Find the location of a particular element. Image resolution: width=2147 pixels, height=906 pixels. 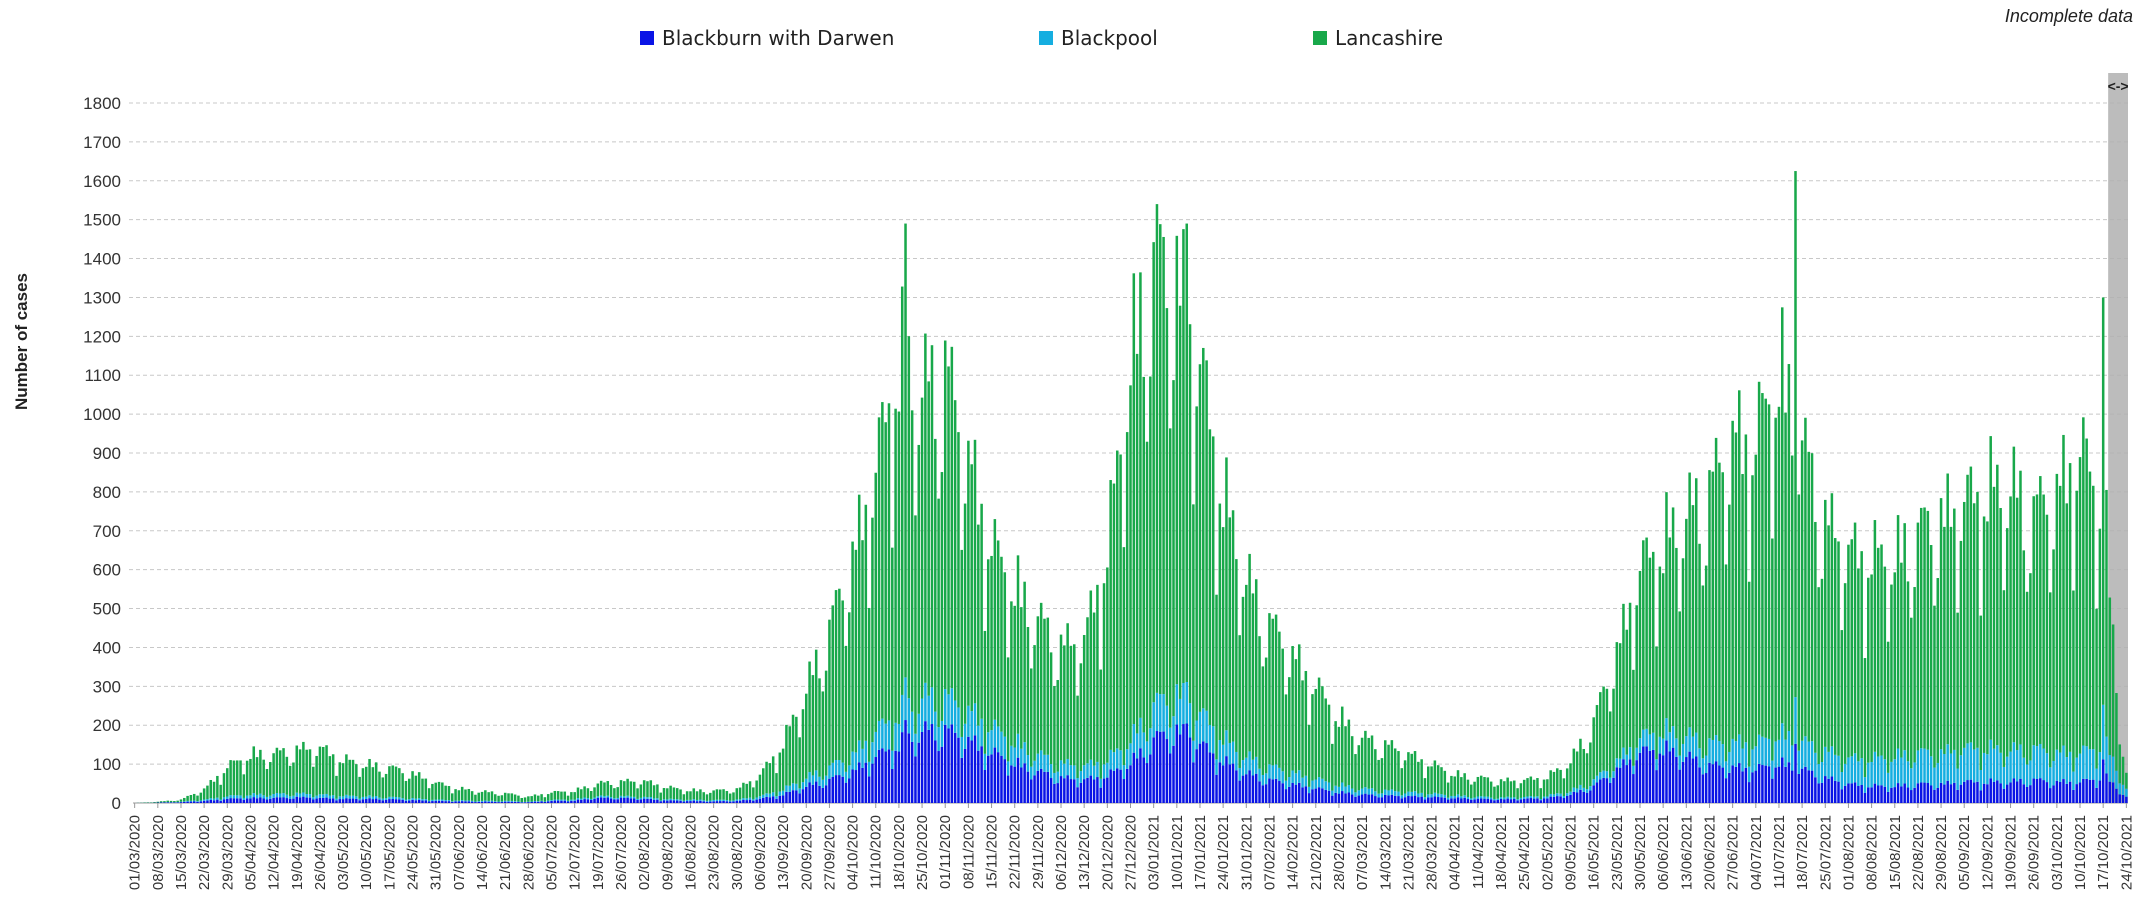

x-tick-label: 08/11/2020 is located at coordinates (968, 852).